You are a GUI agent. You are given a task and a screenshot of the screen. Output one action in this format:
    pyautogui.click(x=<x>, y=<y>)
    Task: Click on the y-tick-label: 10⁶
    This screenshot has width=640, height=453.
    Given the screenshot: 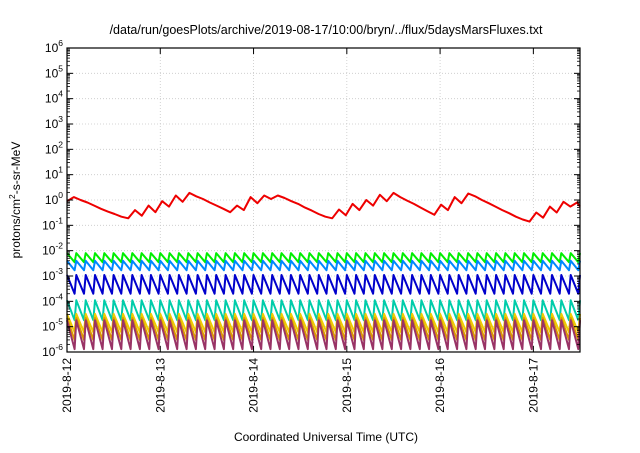 What is the action you would take?
    pyautogui.click(x=54, y=46)
    